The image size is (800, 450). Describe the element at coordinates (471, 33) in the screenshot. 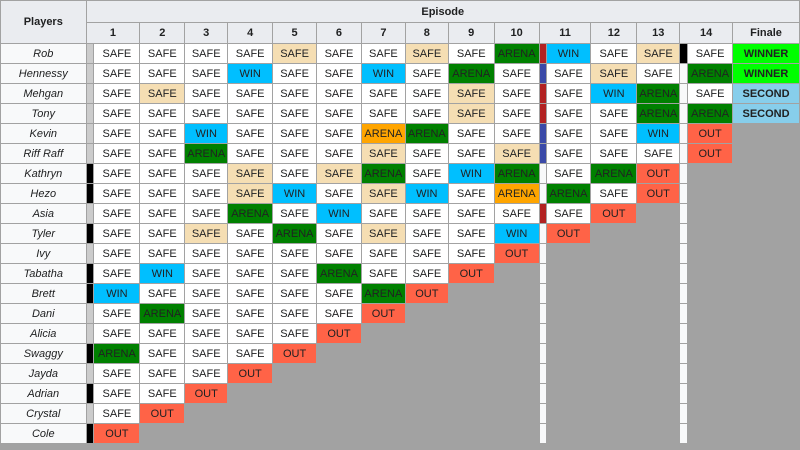

I see `episode-9-header: 9` at that location.